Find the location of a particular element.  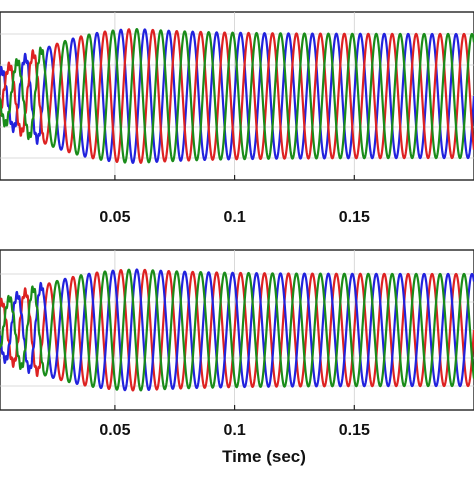

top-x-ticks: 0.05 0.1 0.15 is located at coordinates (234, 200).